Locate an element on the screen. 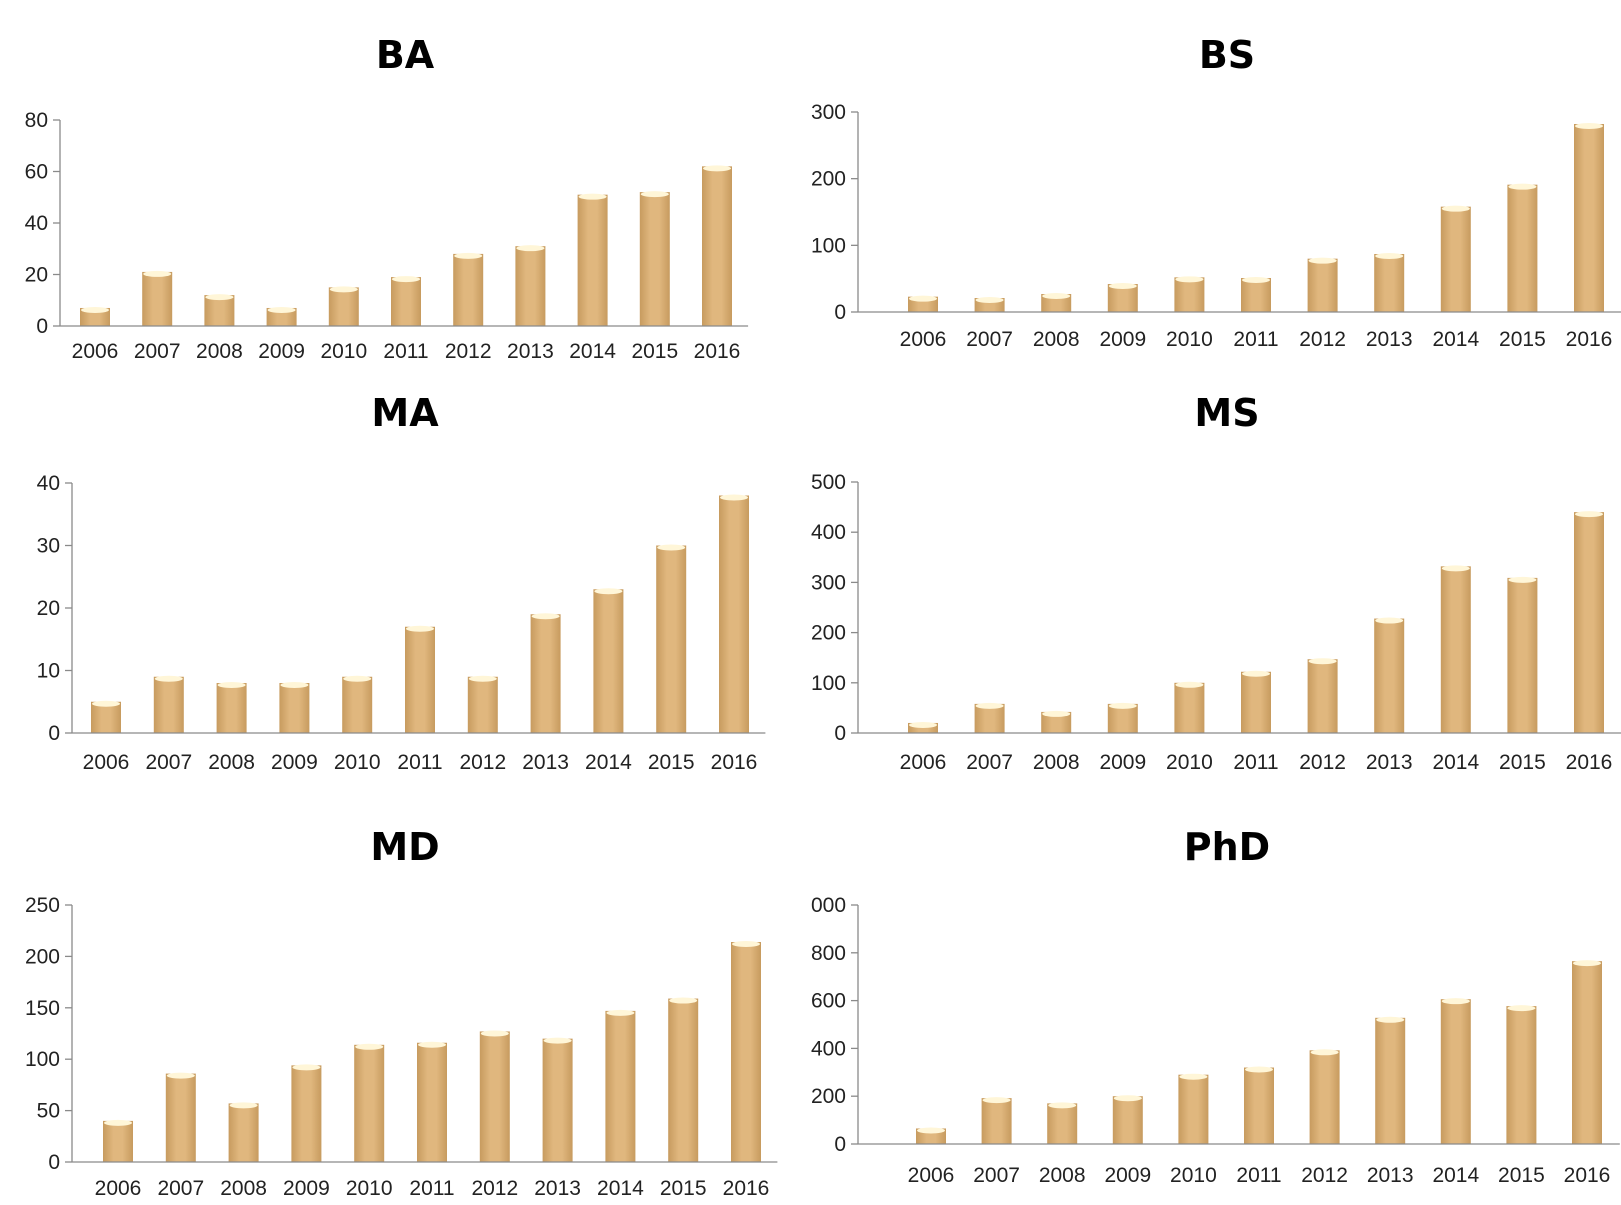 The width and height of the screenshot is (1621, 1205). y-tick-label: 60 is located at coordinates (36, 172).